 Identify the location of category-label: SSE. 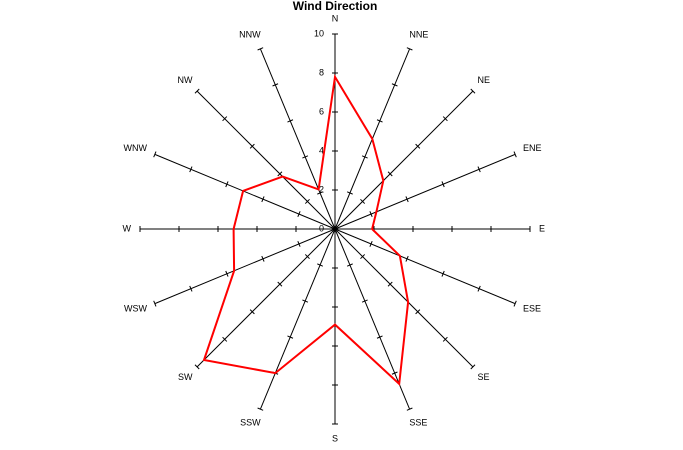
(418, 422).